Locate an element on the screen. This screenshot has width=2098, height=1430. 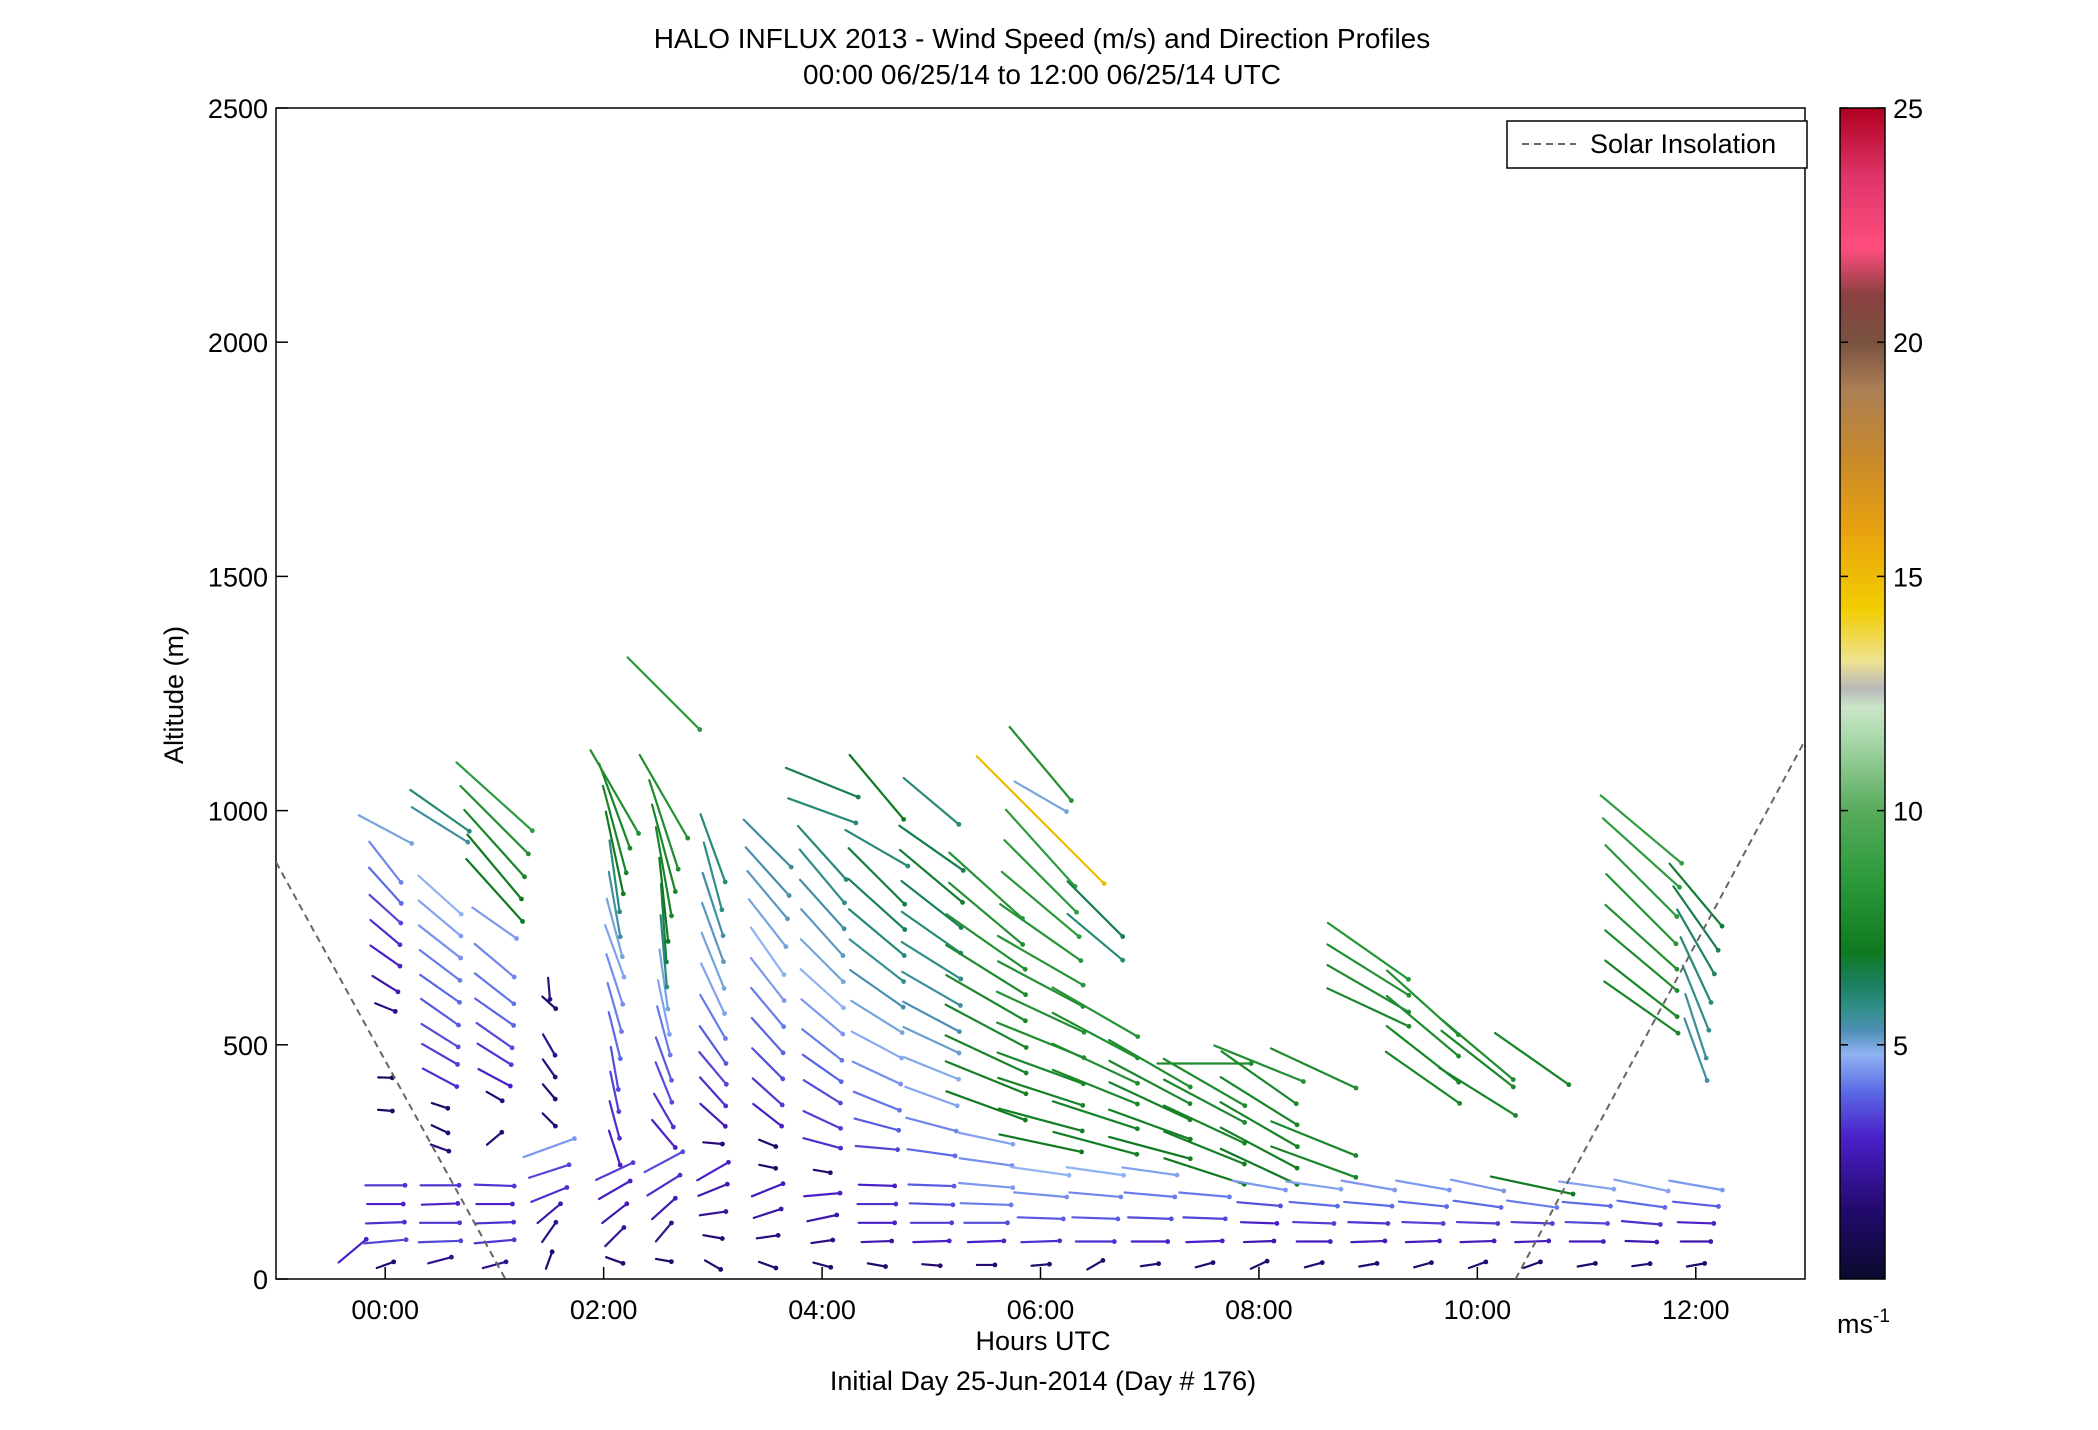
legend: Solar Insolation is located at coordinates (1657, 144).